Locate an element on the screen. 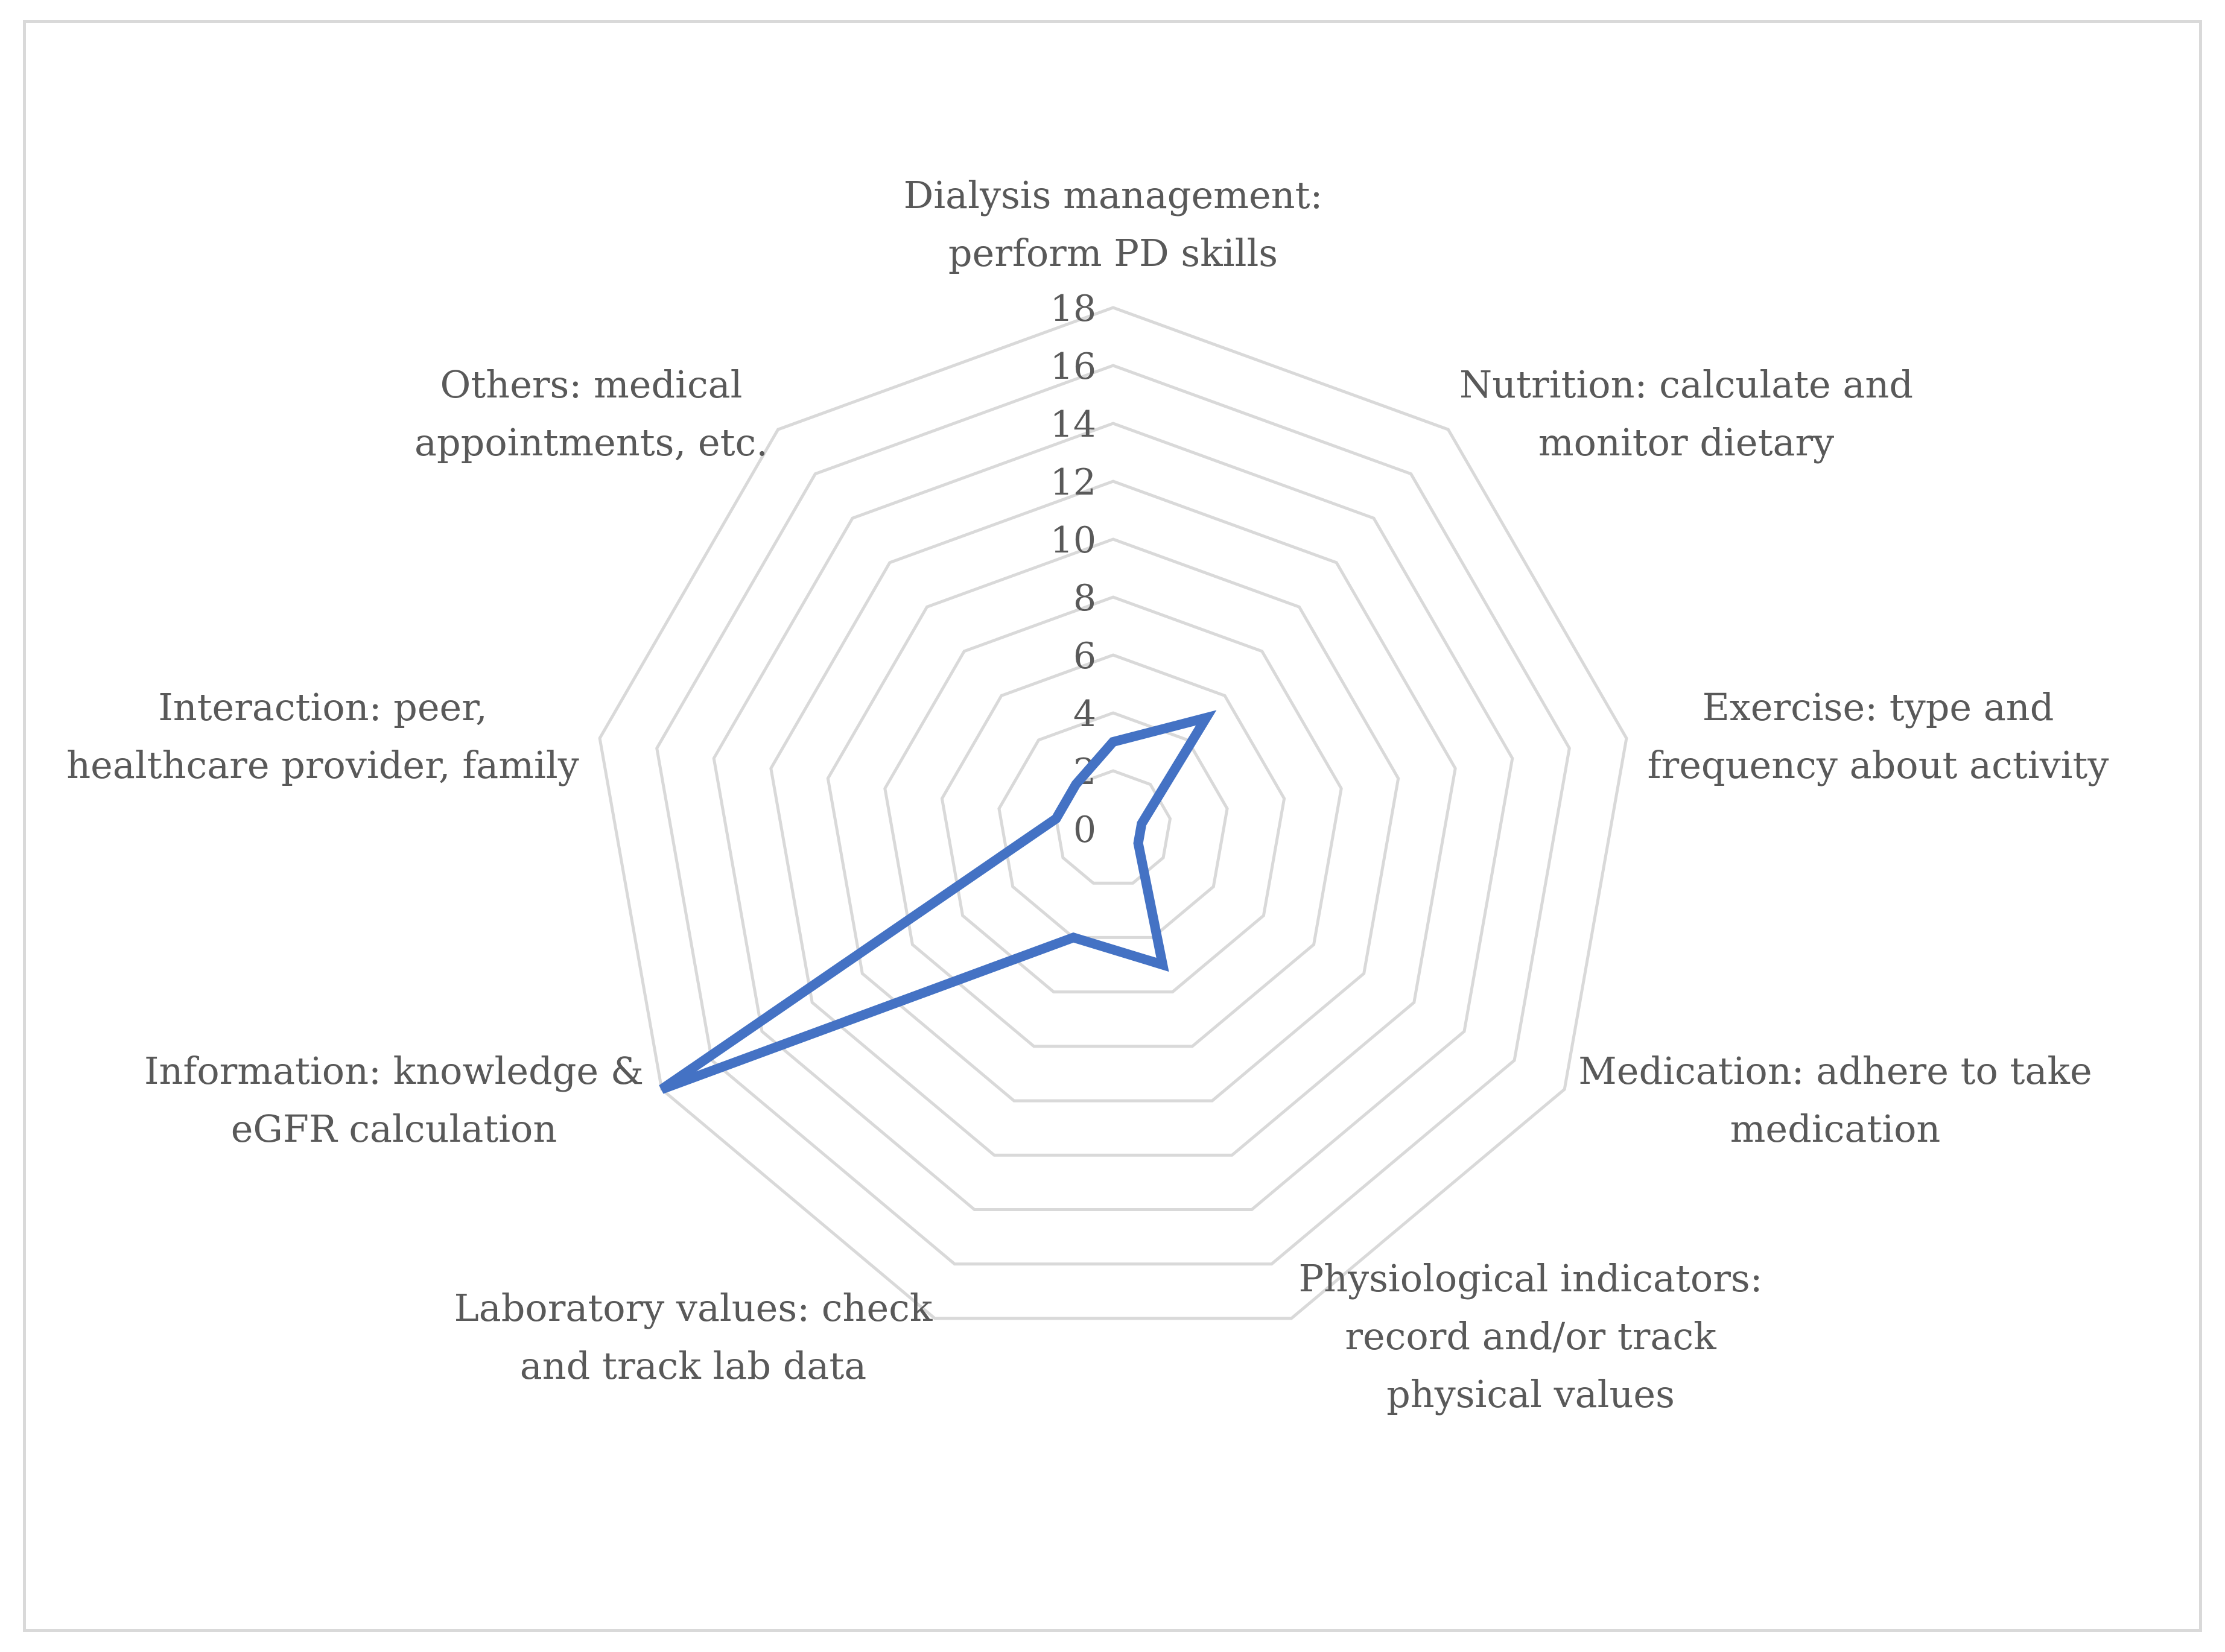 This screenshot has height=1652, width=2225. series-line is located at coordinates (938, 902).